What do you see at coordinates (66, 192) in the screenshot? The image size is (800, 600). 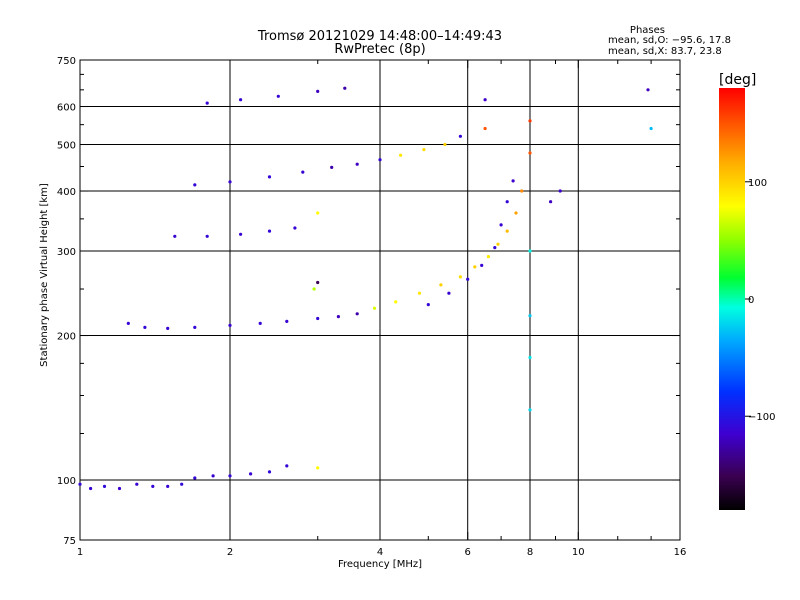 I see `y-tick-label: 400` at bounding box center [66, 192].